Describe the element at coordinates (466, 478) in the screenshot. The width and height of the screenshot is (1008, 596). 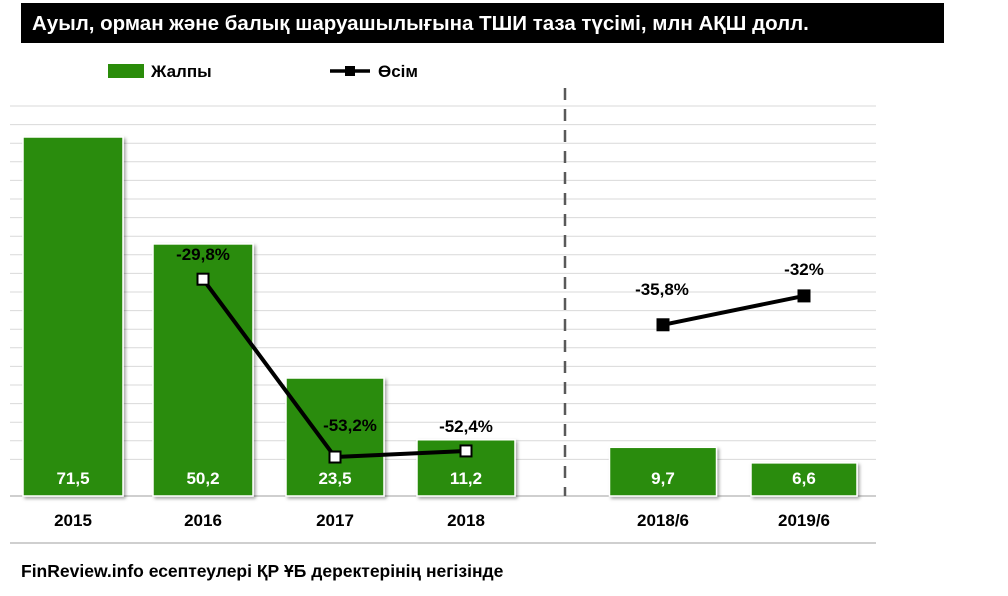
I see `bar-value-label: 11,2` at that location.